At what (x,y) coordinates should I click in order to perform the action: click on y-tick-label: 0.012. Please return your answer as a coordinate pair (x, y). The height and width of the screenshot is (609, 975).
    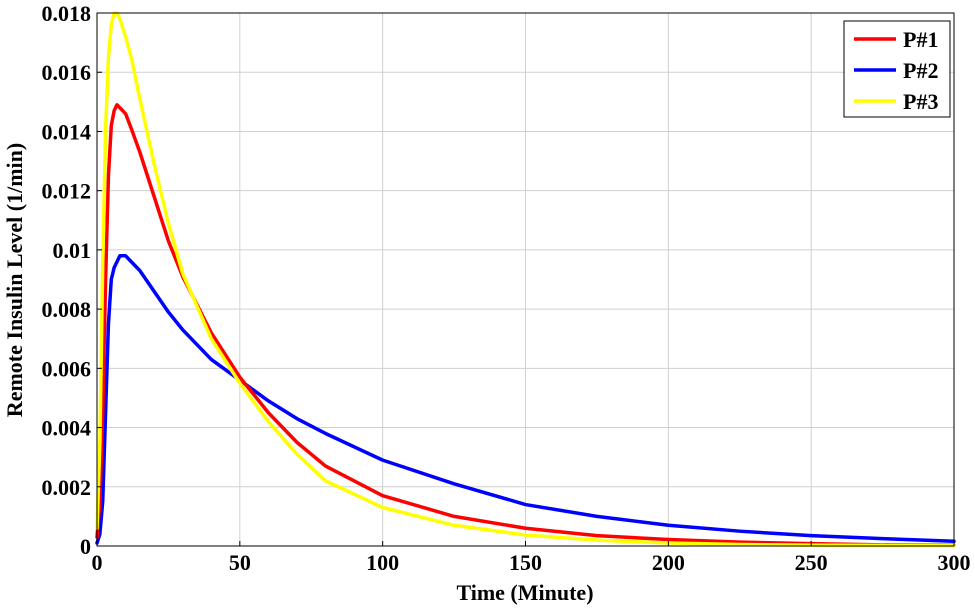
    Looking at the image, I should click on (67, 191).